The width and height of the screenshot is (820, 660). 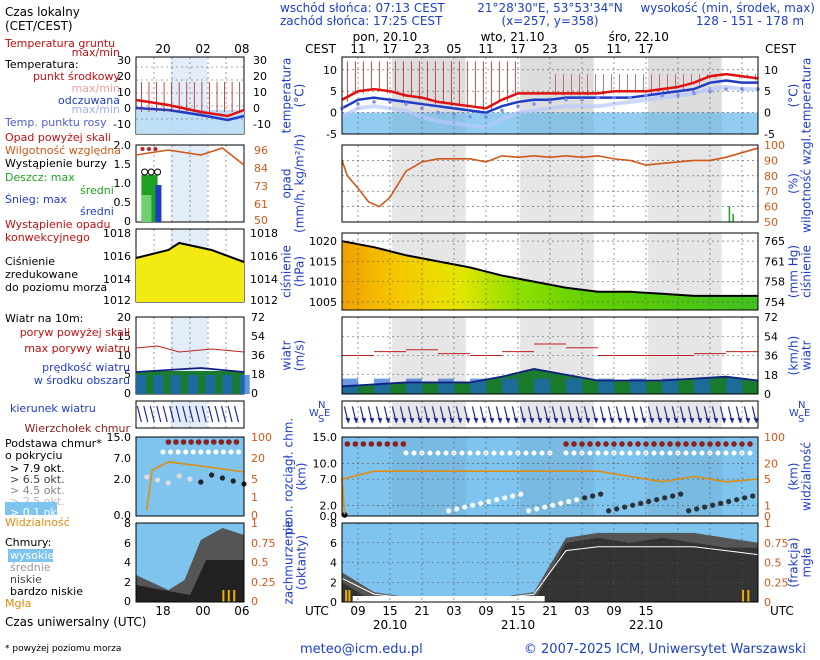 I want to click on legend-storm-label: Wystąpienie burzy, so click(x=56, y=163).